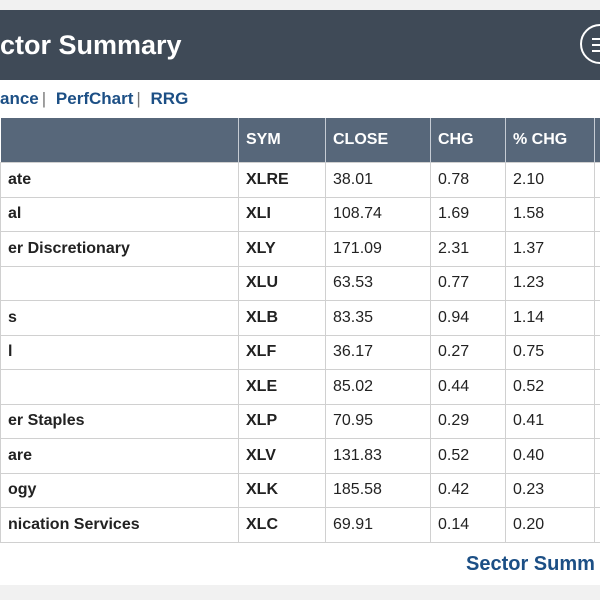  I want to click on link-performance: ance, so click(19, 98).